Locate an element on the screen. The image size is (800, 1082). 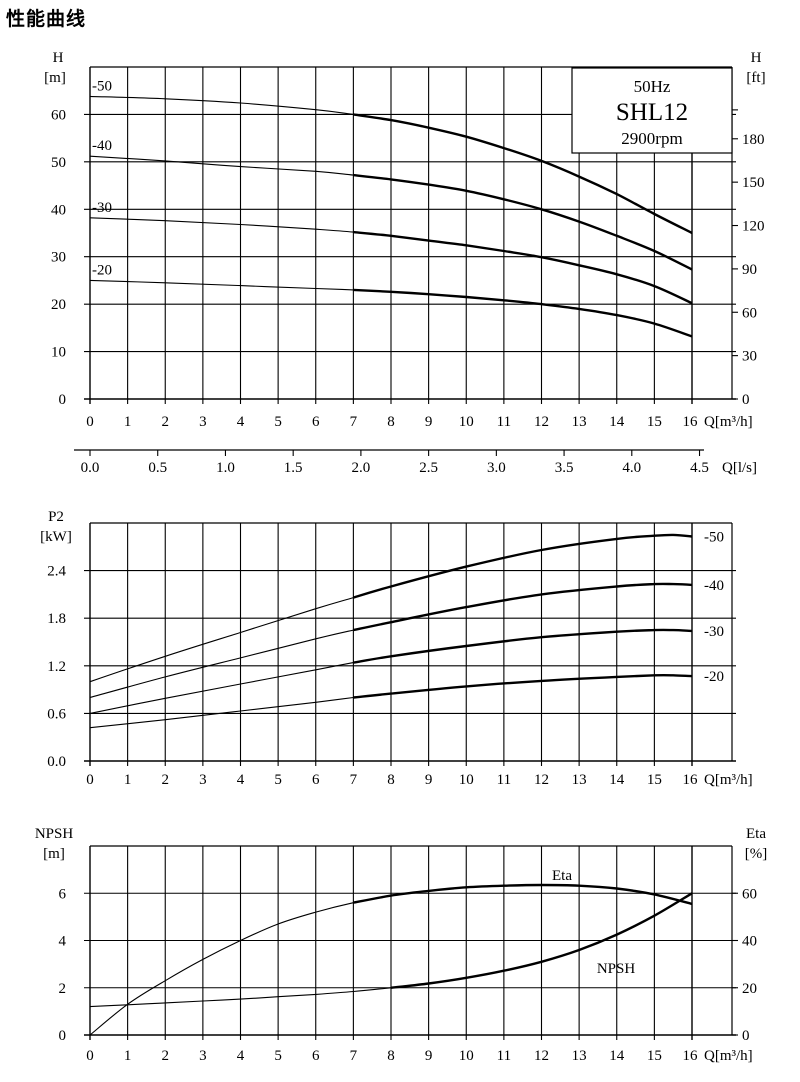
head-left-tick-label-5: 50 is located at coordinates (58, 163).